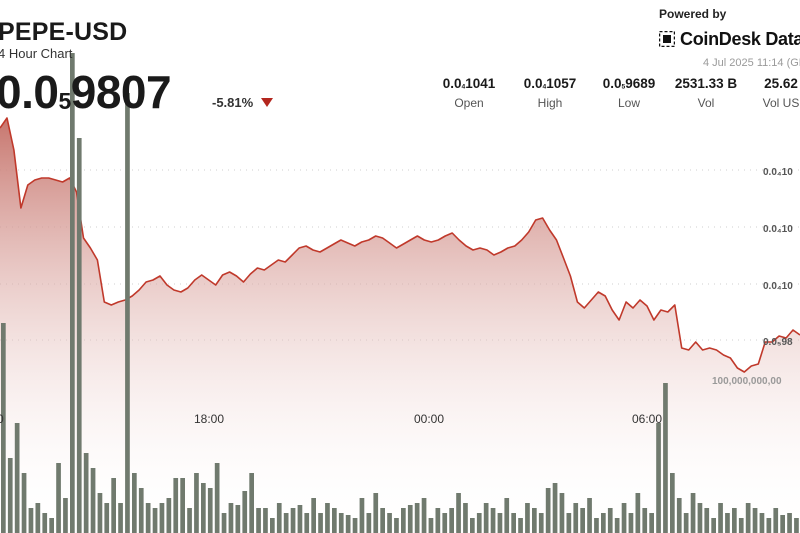  I want to click on coindesk-square-icon, so click(667, 39).